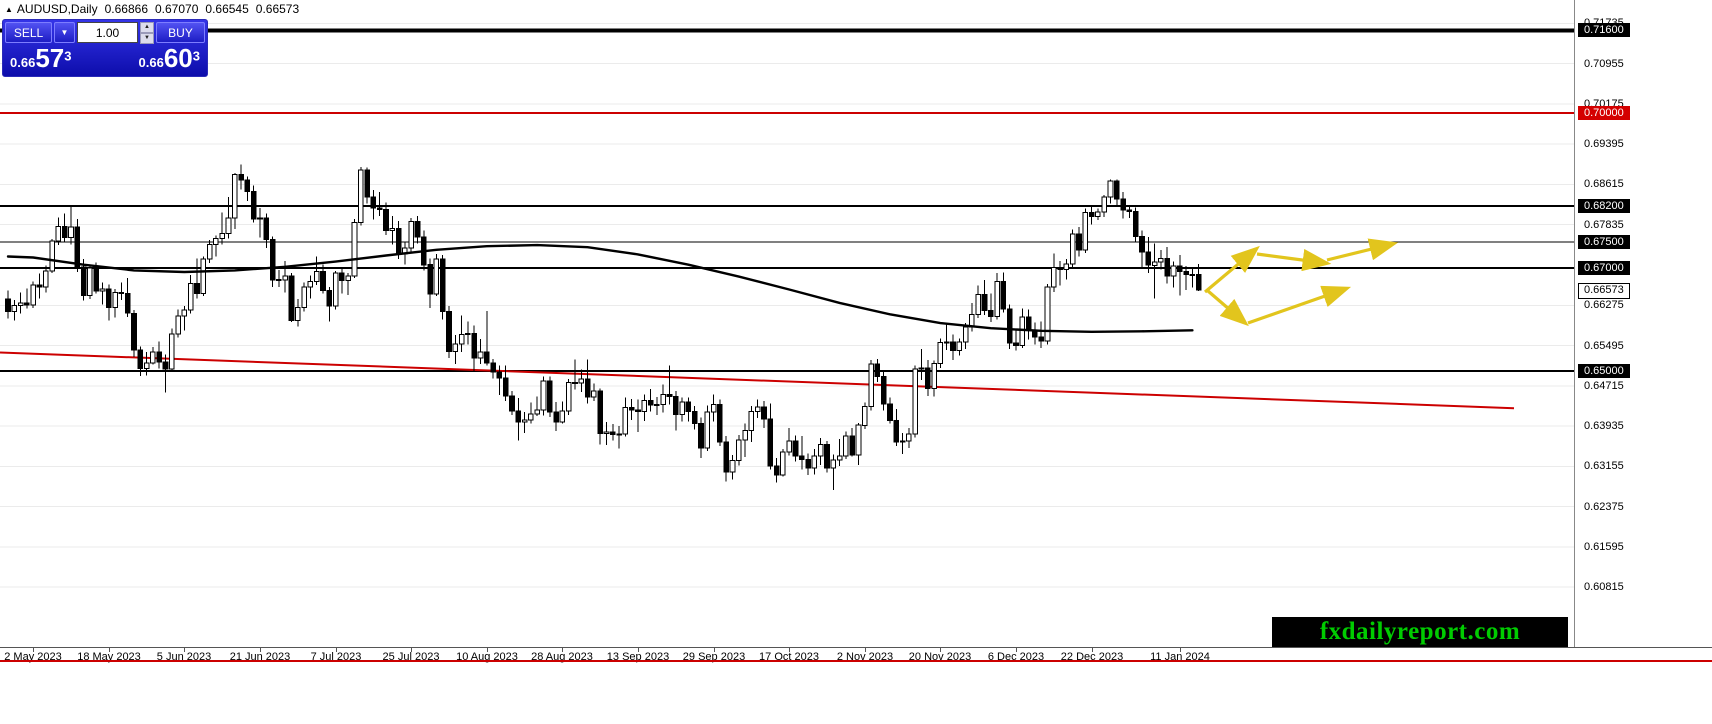 The height and width of the screenshot is (724, 1712). What do you see at coordinates (1604, 268) in the screenshot?
I see `price-label: 0.67000` at bounding box center [1604, 268].